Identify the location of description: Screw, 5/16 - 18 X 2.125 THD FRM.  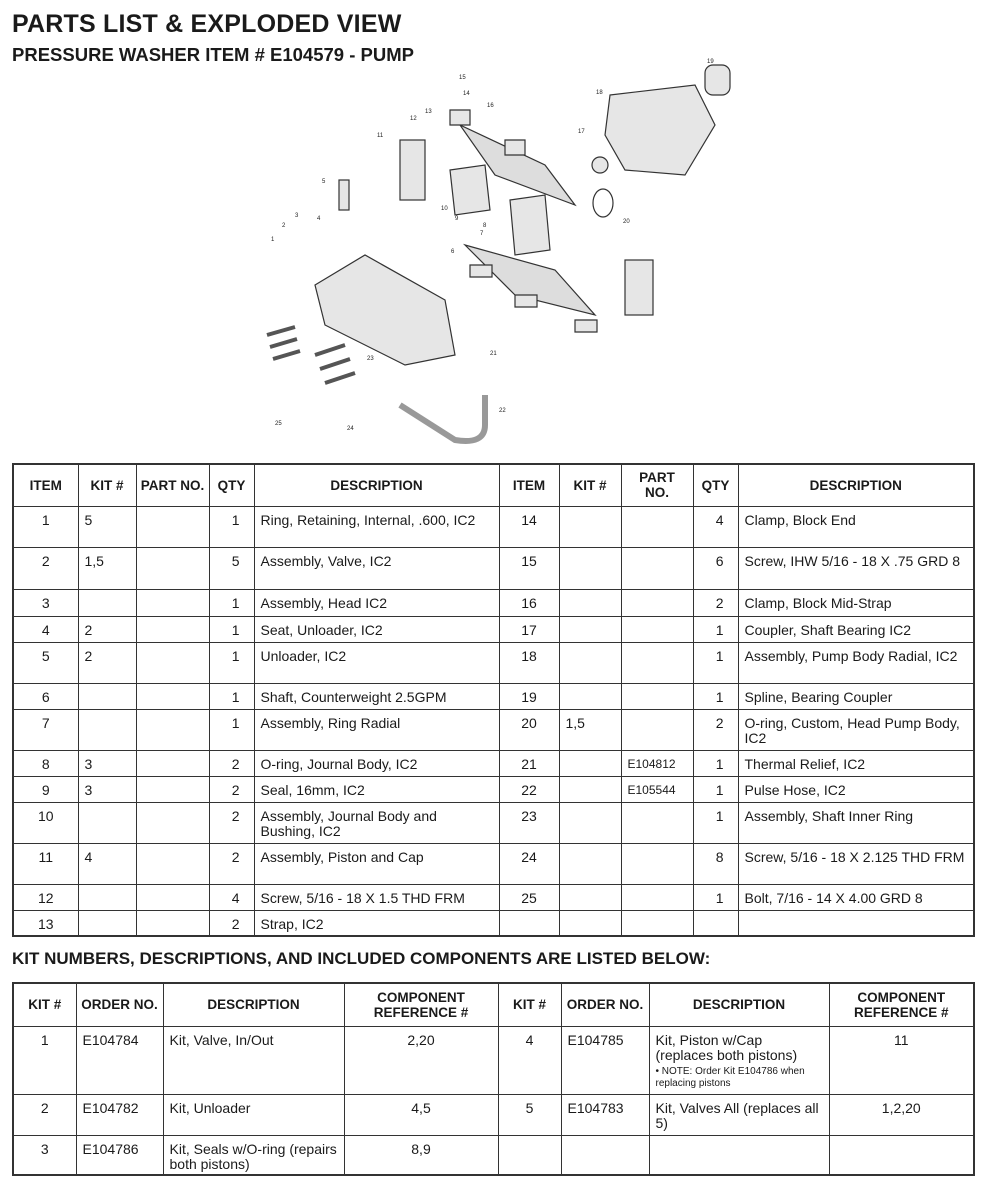
(856, 863).